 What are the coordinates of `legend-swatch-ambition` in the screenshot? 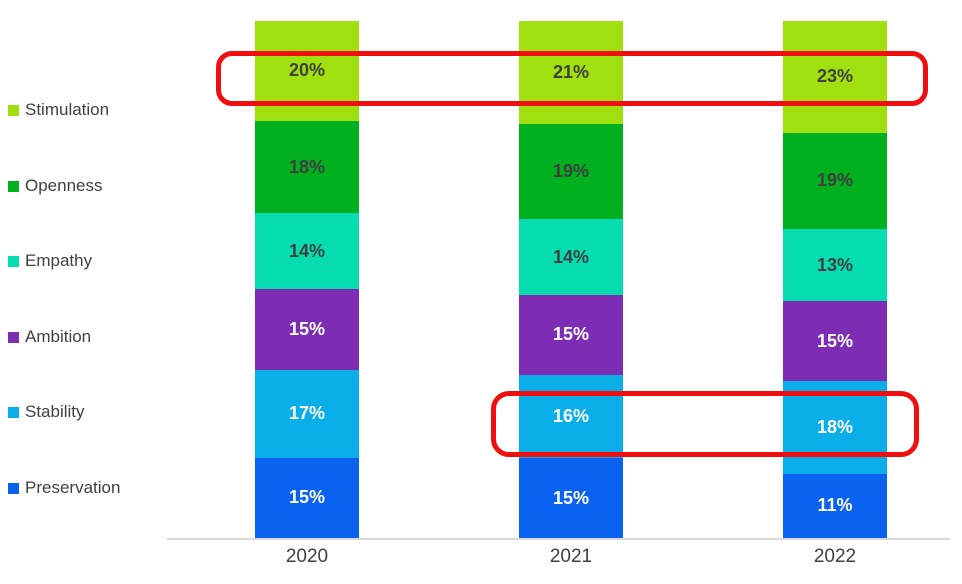 It's located at (13, 337).